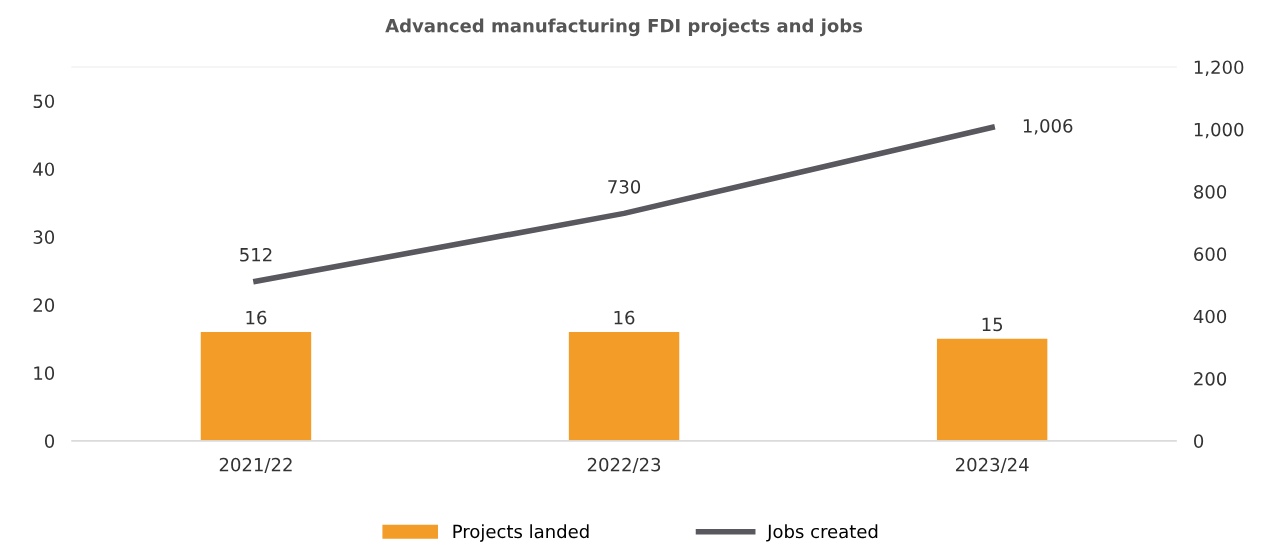  Describe the element at coordinates (44, 305) in the screenshot. I see `y-tick-label: 20` at that location.